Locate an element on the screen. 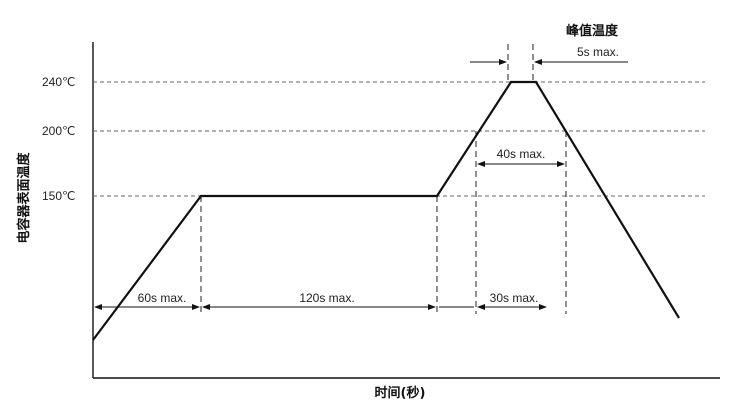 The width and height of the screenshot is (733, 414). dim-preheat-label: 120s max. is located at coordinates (326, 298).